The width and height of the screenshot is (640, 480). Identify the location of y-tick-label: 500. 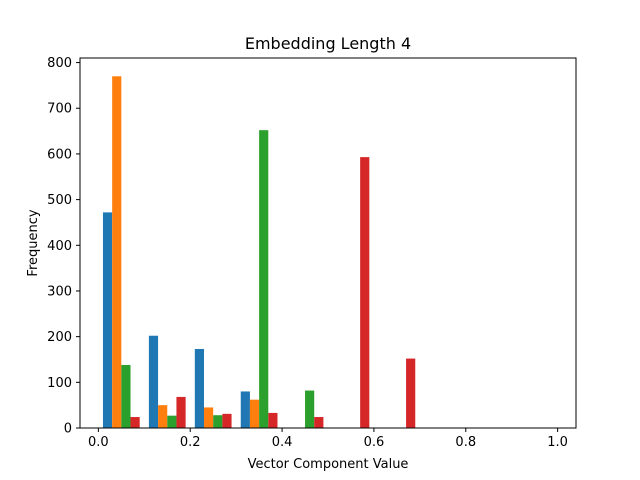
(59, 200).